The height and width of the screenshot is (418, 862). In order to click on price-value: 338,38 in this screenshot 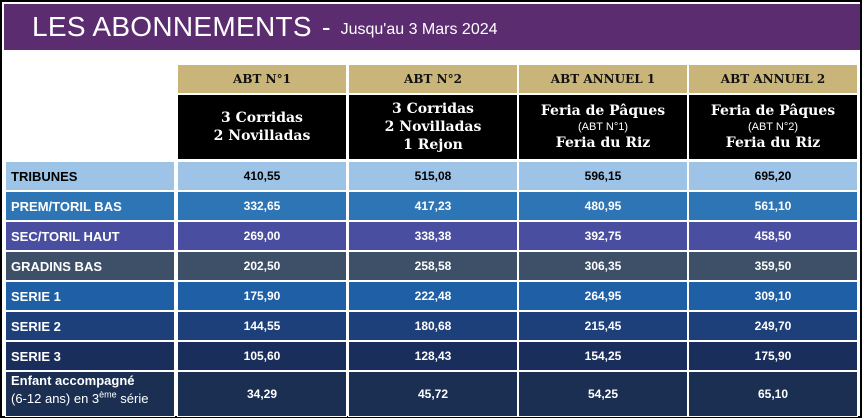, I will do `click(433, 236)`.